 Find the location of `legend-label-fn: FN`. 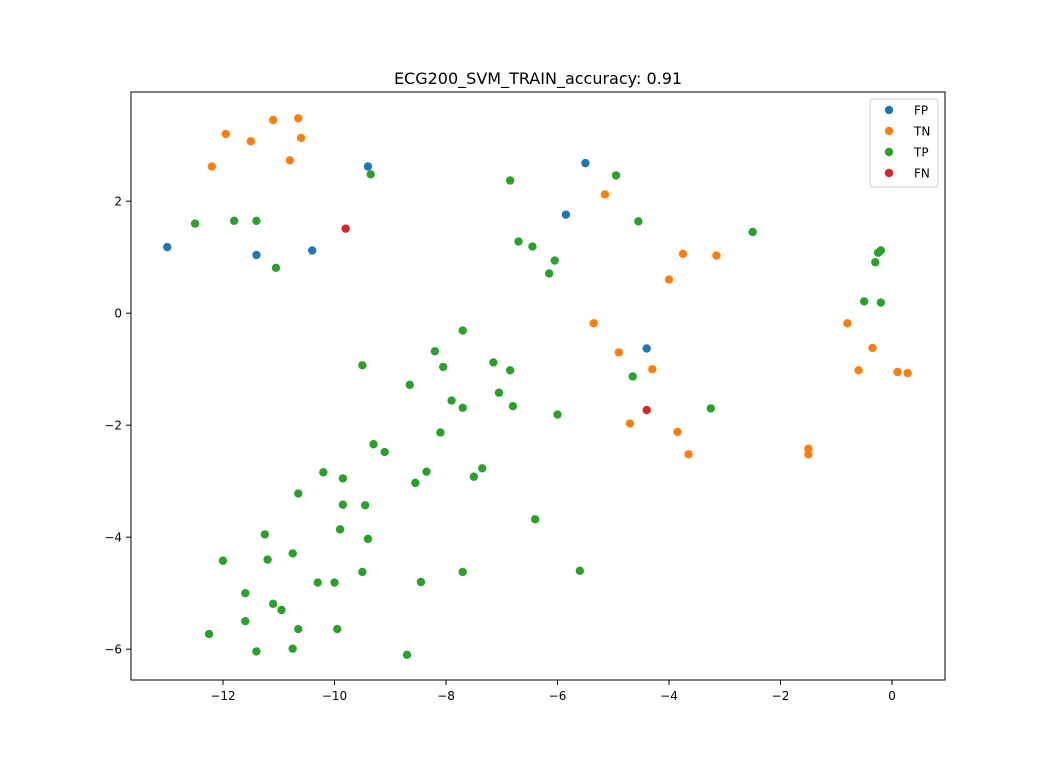

legend-label-fn: FN is located at coordinates (922, 174).